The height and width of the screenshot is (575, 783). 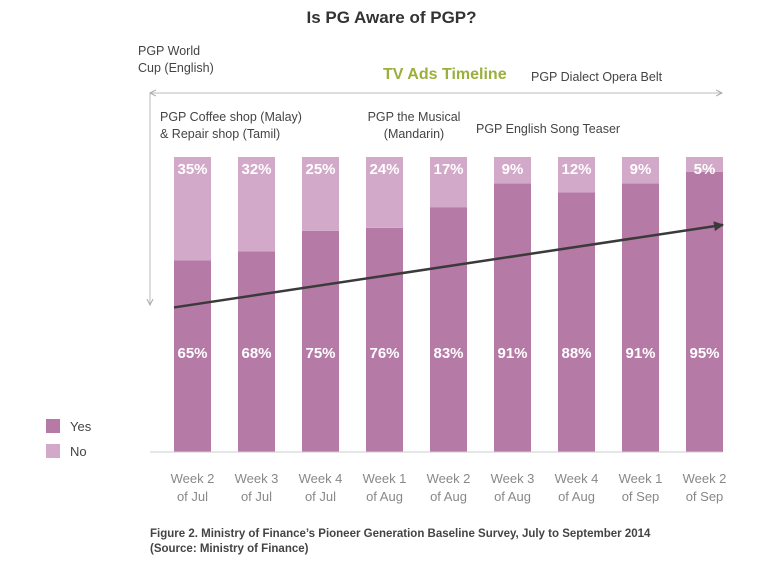 What do you see at coordinates (384, 496) in the screenshot?
I see `x-tick-label-3-1: of Aug` at bounding box center [384, 496].